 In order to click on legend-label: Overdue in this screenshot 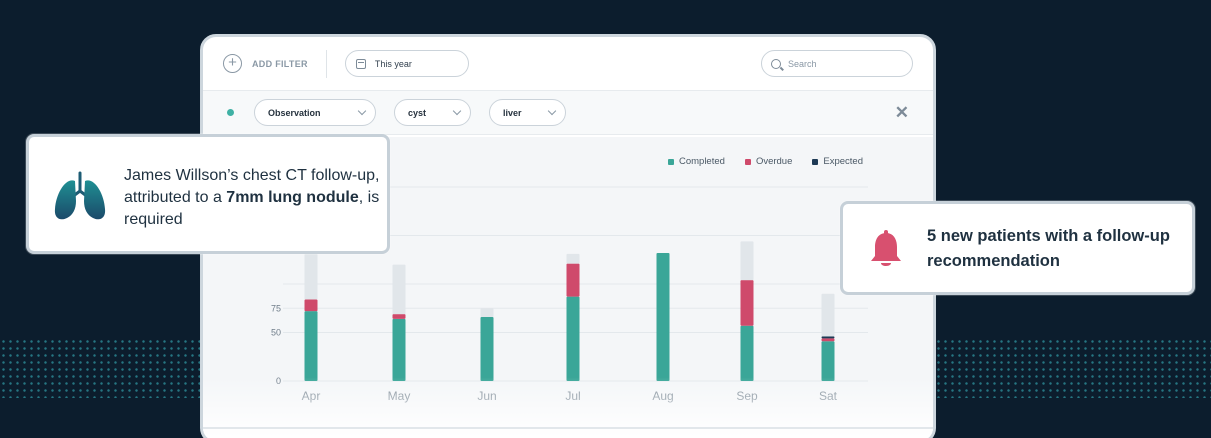, I will do `click(774, 161)`.